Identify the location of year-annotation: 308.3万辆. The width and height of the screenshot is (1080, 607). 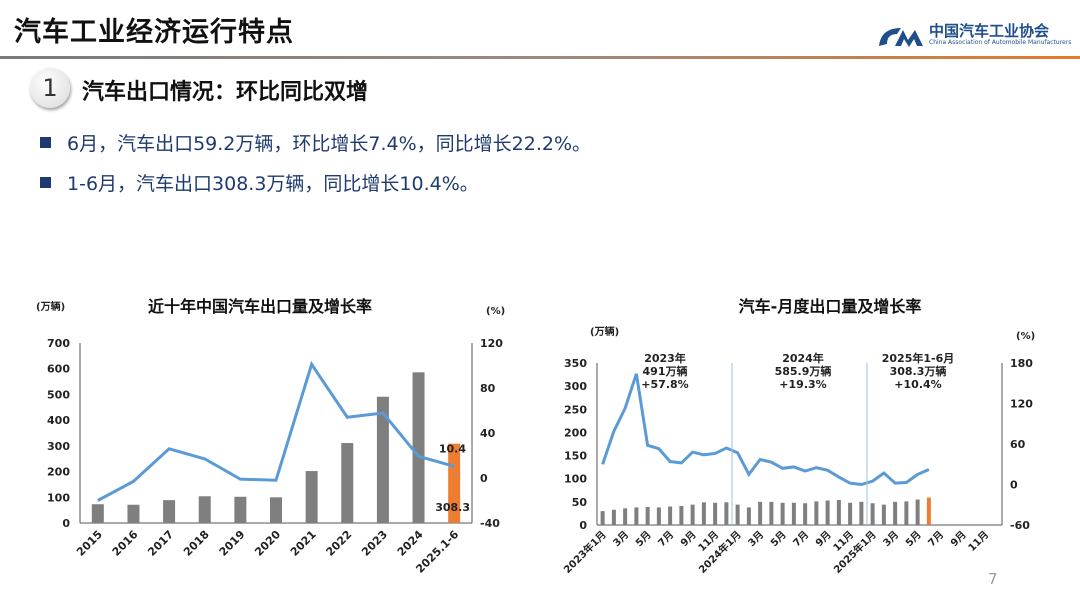
(918, 371).